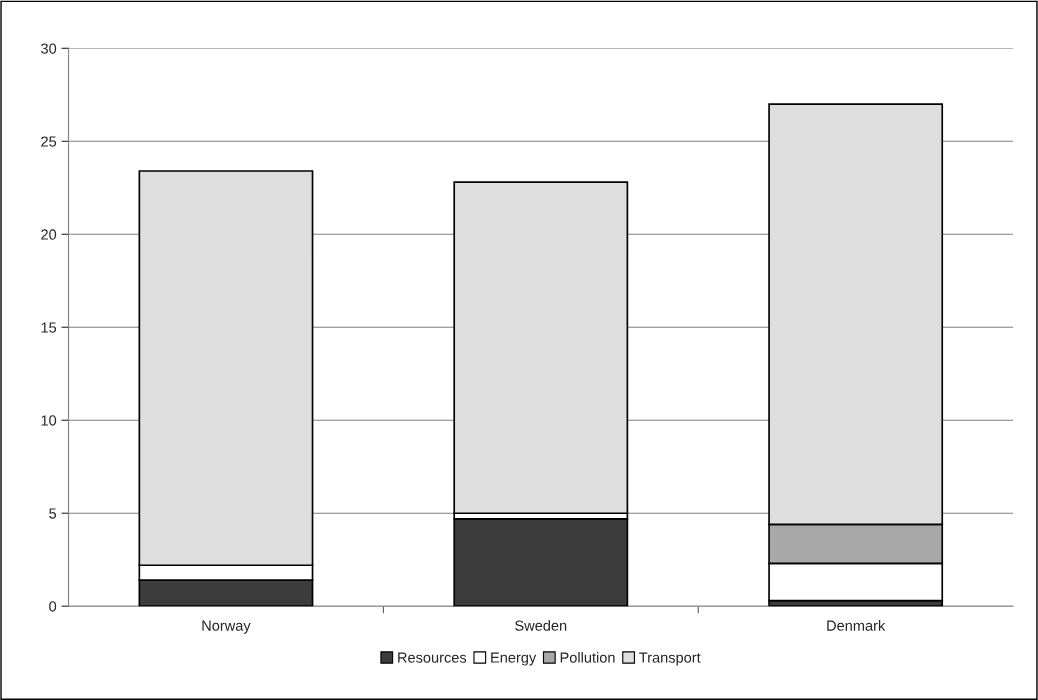 The width and height of the screenshot is (1038, 700). I want to click on y-tick-label: 25, so click(49, 141).